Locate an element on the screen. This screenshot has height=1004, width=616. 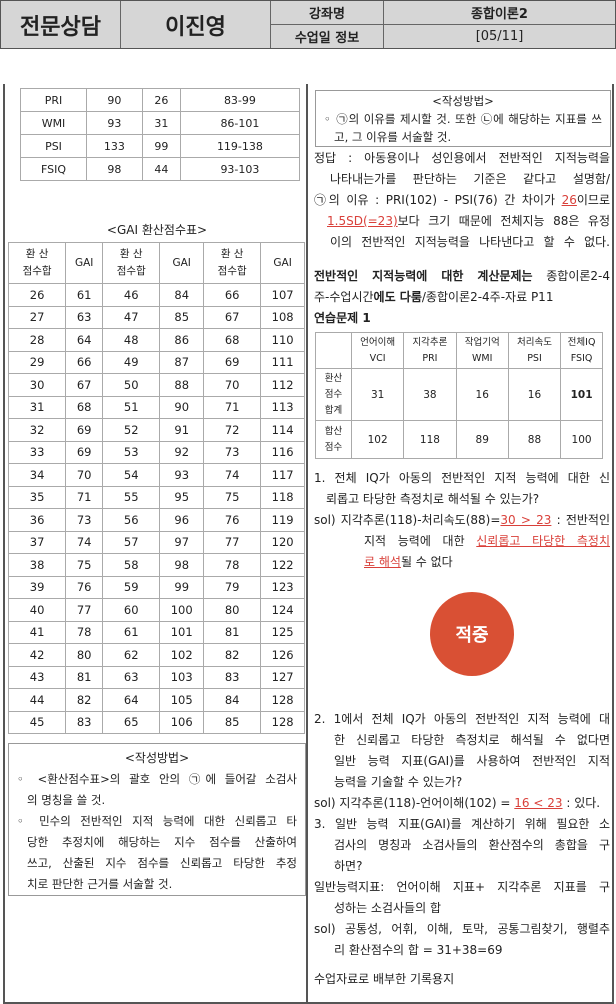
table-row: 합산 점수 102 118 89 88 100 is located at coordinates (459, 439).